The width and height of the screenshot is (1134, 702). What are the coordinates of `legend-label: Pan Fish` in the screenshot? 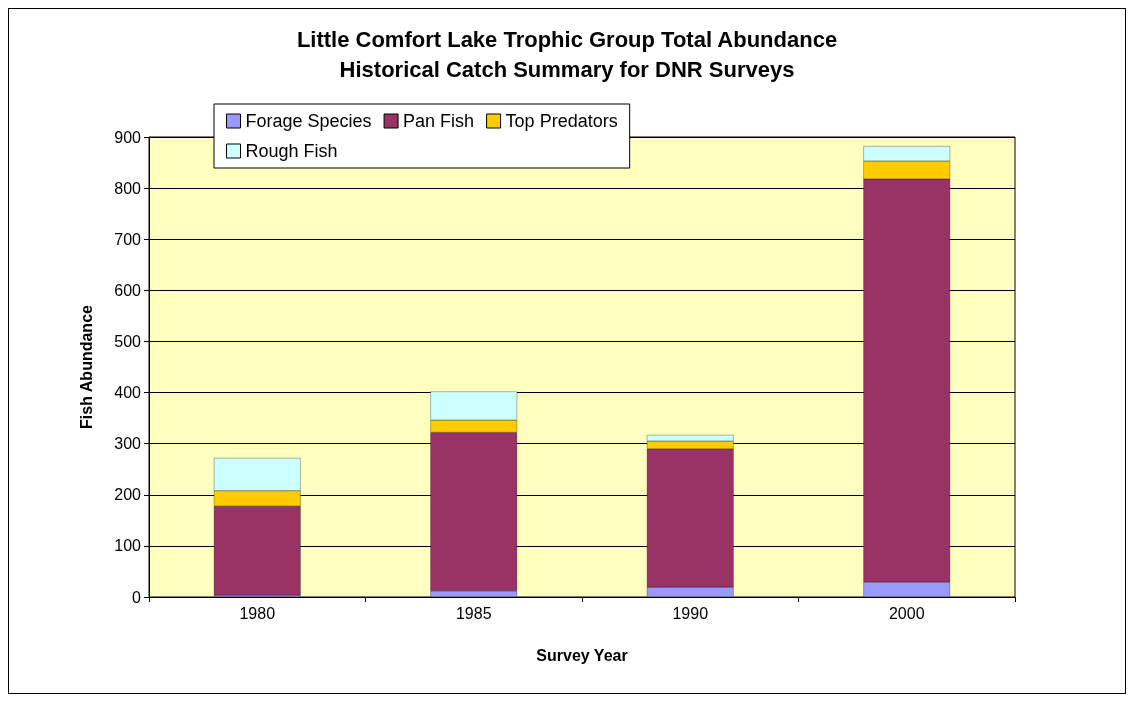 It's located at (439, 121).